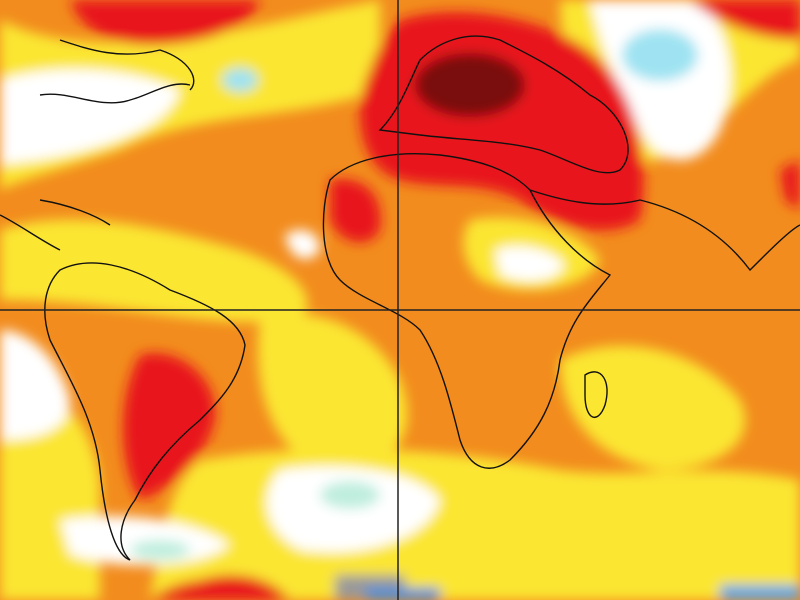 The width and height of the screenshot is (800, 600). I want to click on extreme-zone, so click(470, 85).